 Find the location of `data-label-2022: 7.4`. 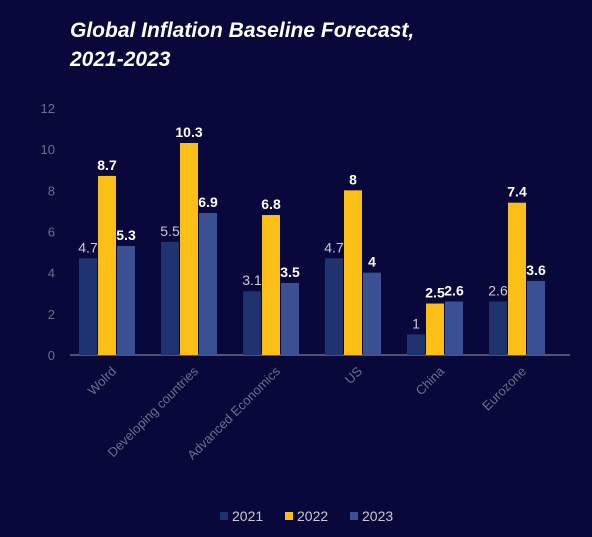

data-label-2022: 7.4 is located at coordinates (517, 192).